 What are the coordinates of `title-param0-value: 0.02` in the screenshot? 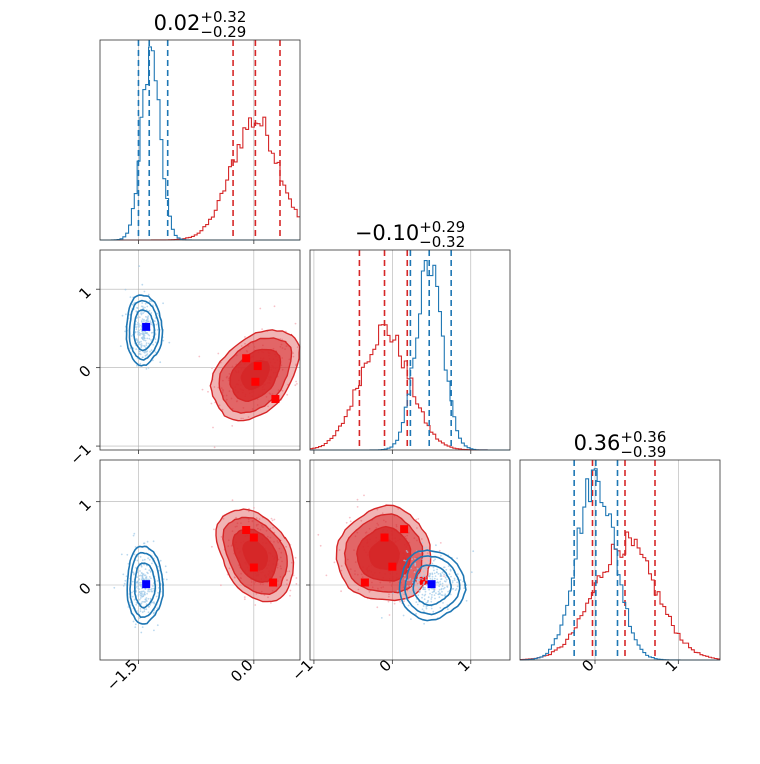 It's located at (177, 23).